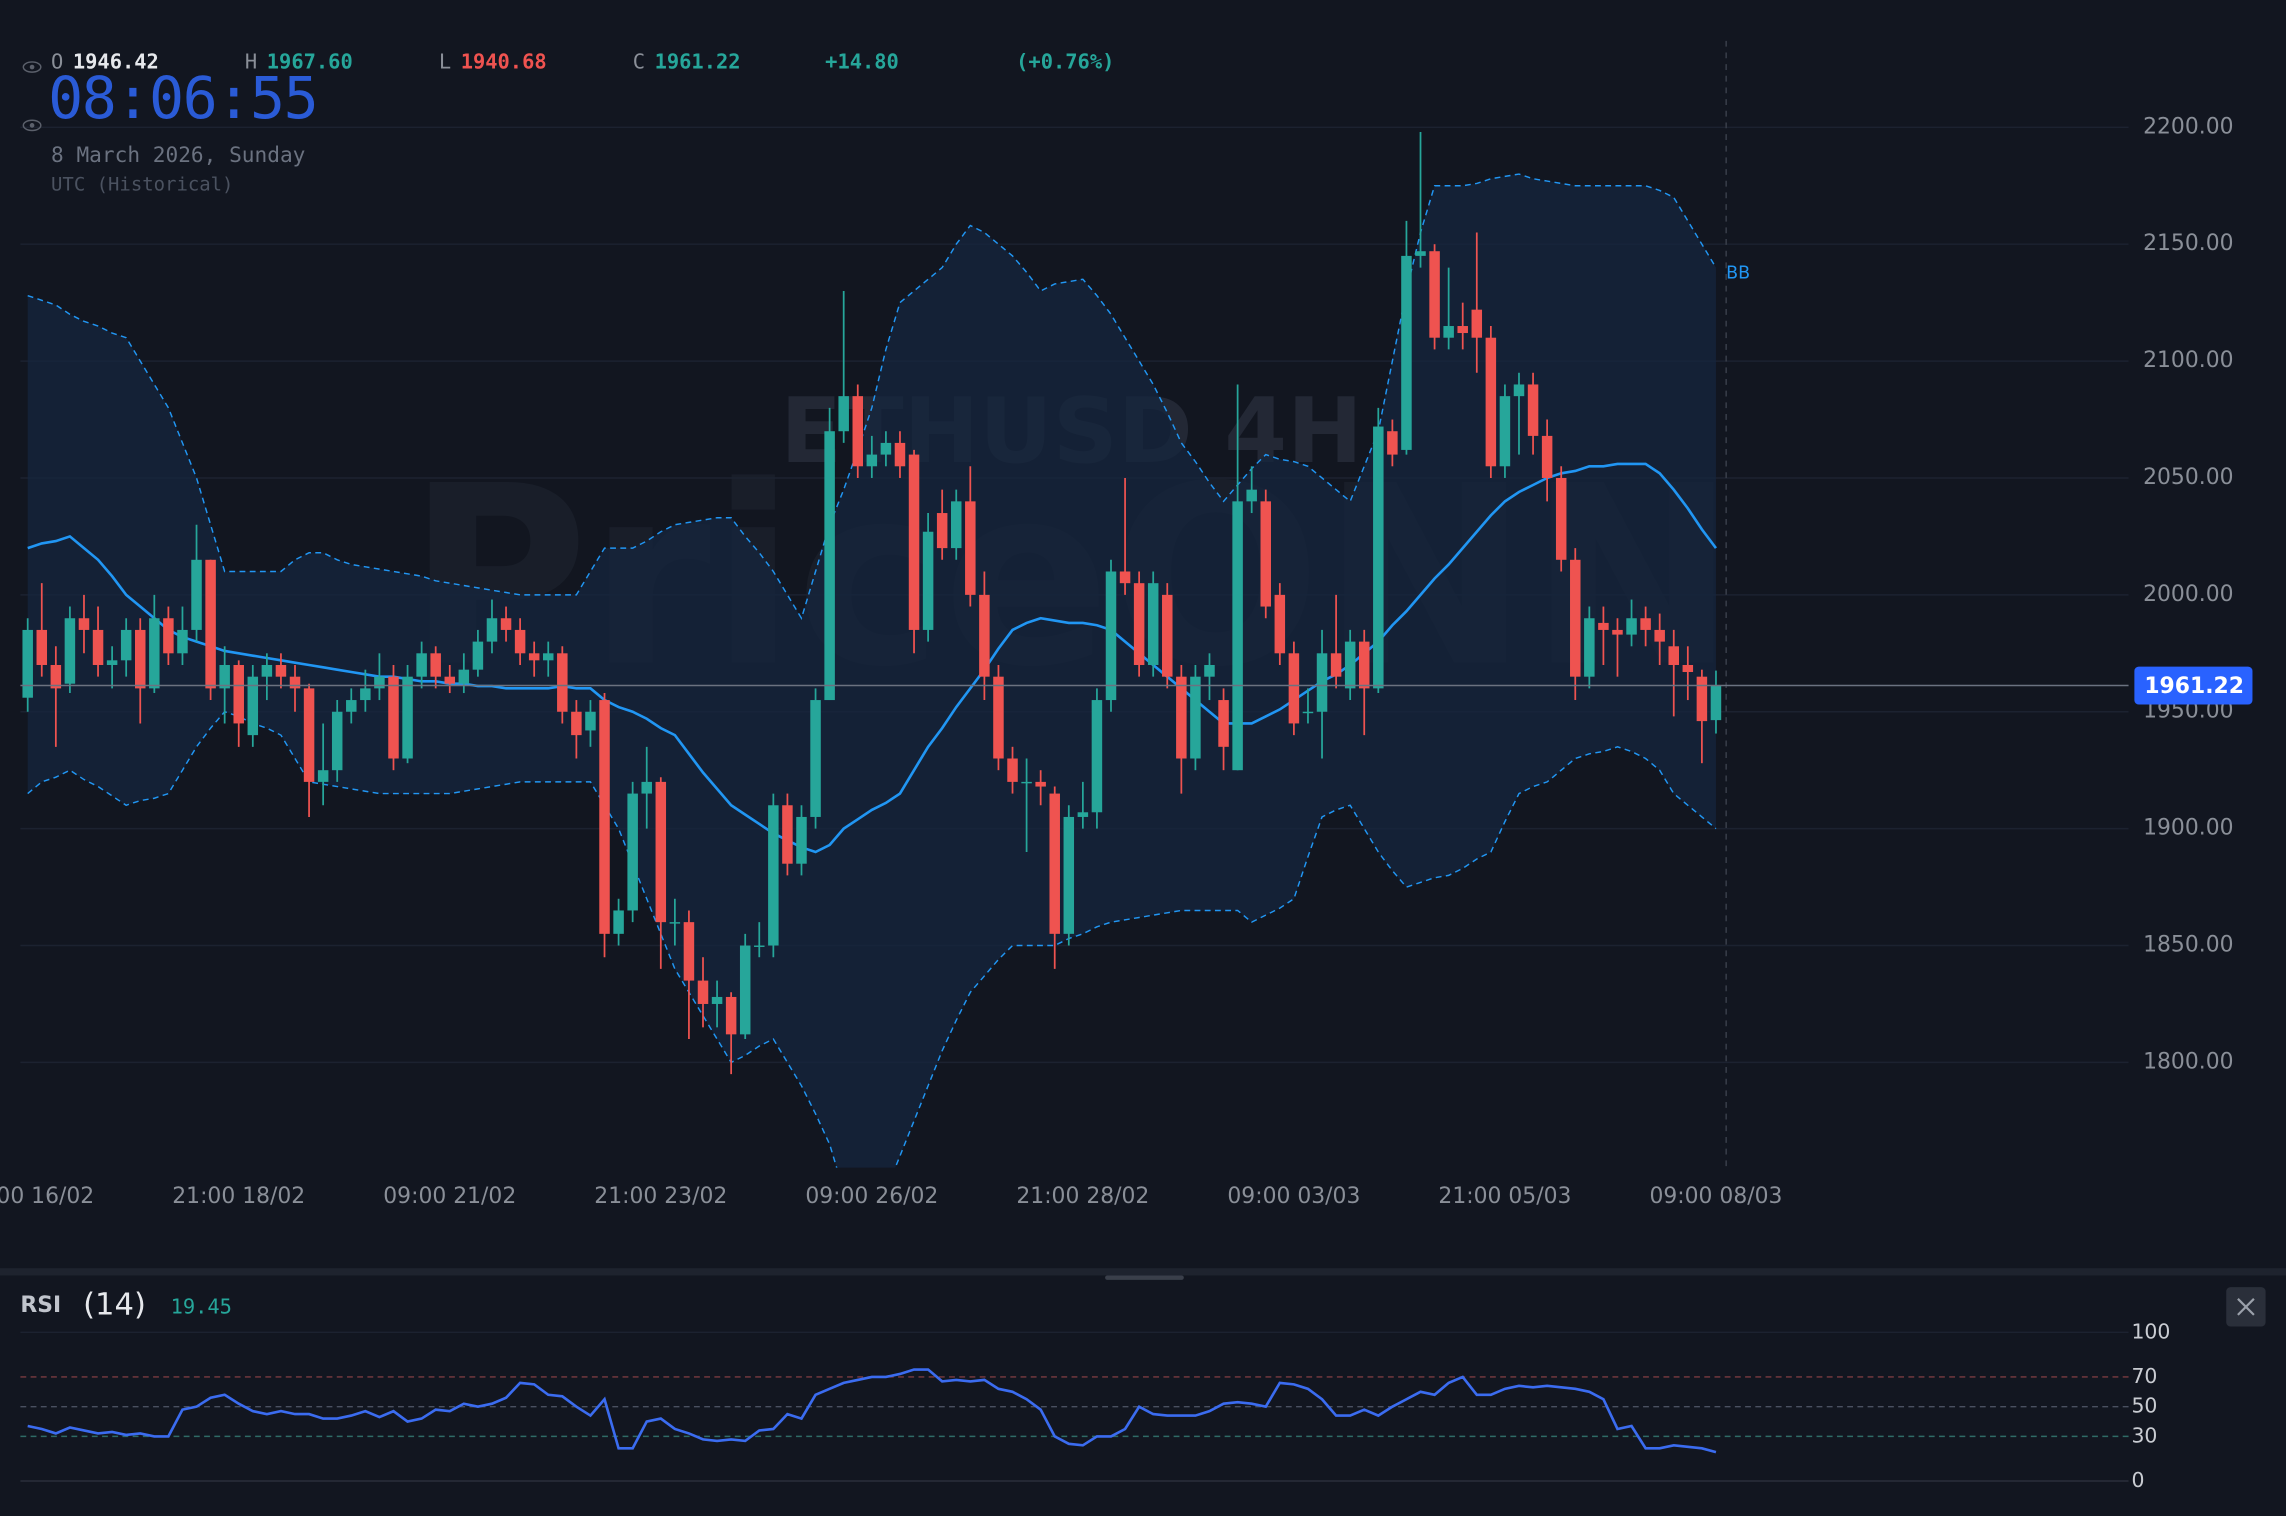 The width and height of the screenshot is (2286, 1516). I want to click on x-tick-label: 09:00 21/02, so click(449, 1196).